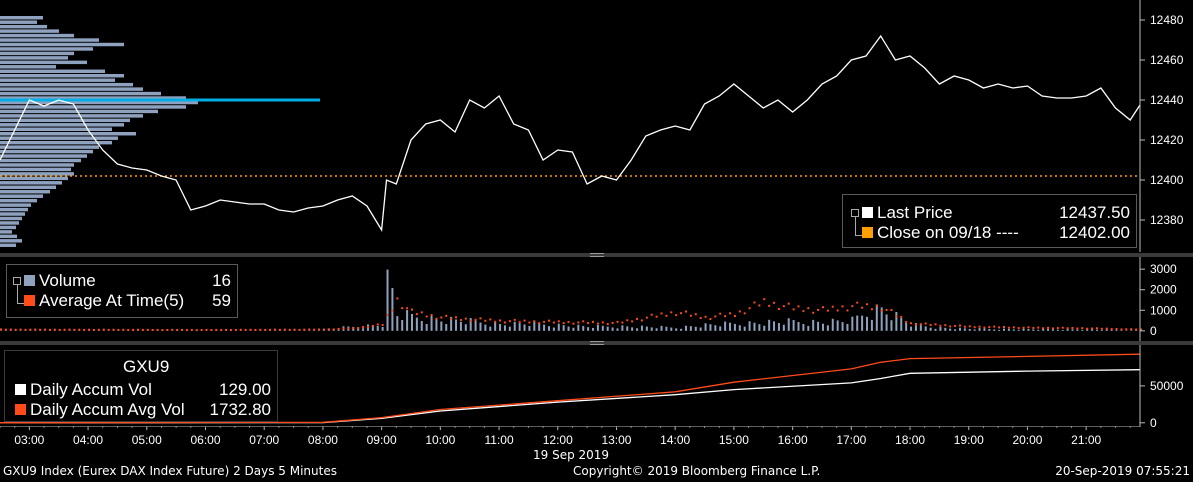  What do you see at coordinates (221, 280) in the screenshot?
I see `volume-value: 16` at bounding box center [221, 280].